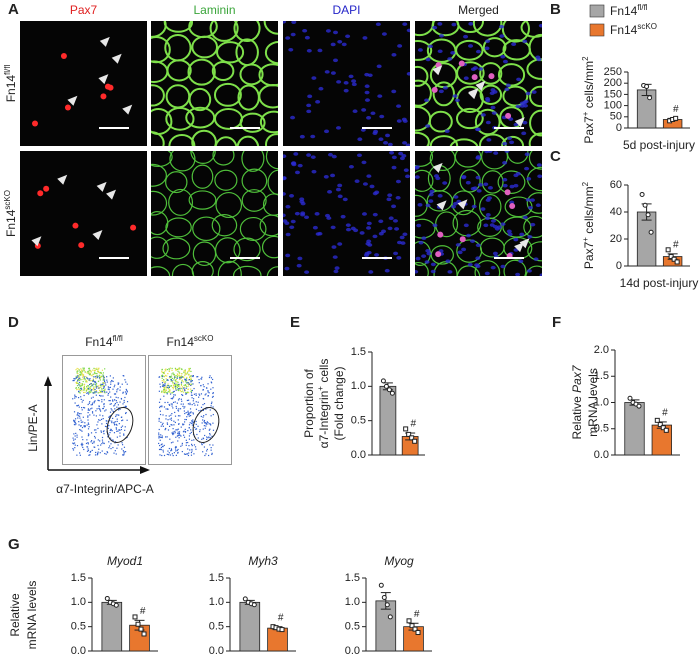  I want to click on y-tick-label: 1.0, so click(601, 402).